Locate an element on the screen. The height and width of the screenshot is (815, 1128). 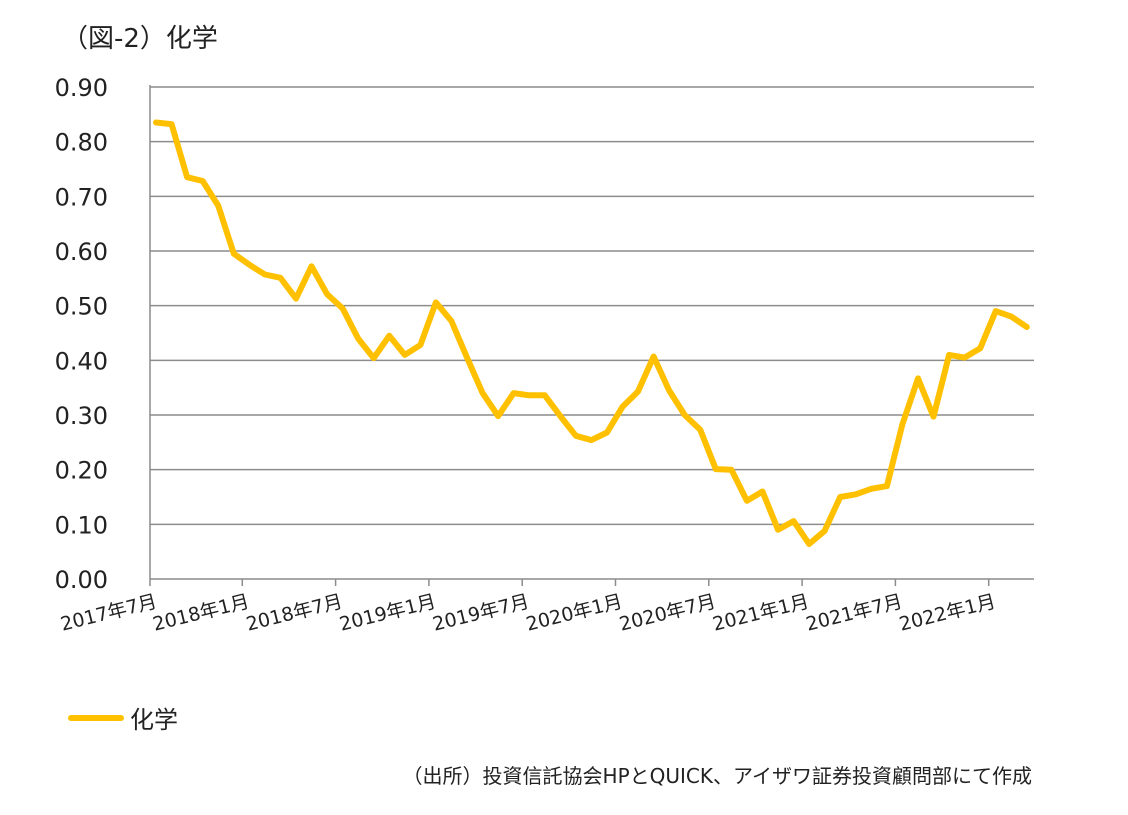
y-axis-tick-labels: 0.00 0.10 0.20 0.30 0.40 0.50 0.60 0.70 0.80 0.90 is located at coordinates (81, 334).